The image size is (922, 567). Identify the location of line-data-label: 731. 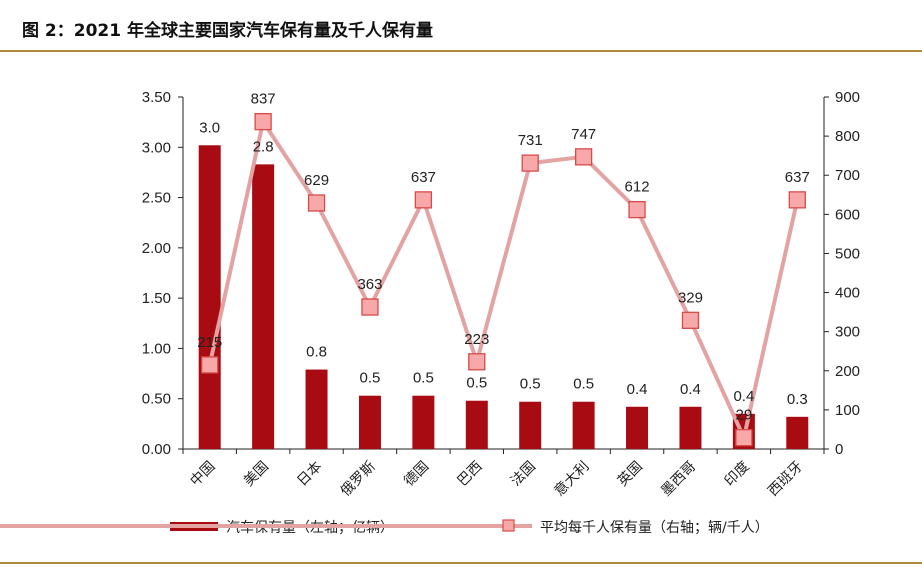
(530, 140).